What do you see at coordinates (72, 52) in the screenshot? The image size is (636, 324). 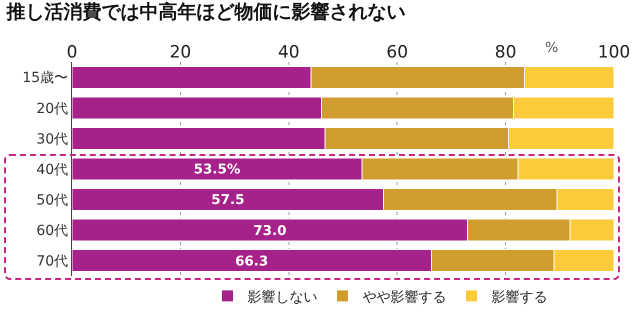 I see `x-tick-label: 0` at bounding box center [72, 52].